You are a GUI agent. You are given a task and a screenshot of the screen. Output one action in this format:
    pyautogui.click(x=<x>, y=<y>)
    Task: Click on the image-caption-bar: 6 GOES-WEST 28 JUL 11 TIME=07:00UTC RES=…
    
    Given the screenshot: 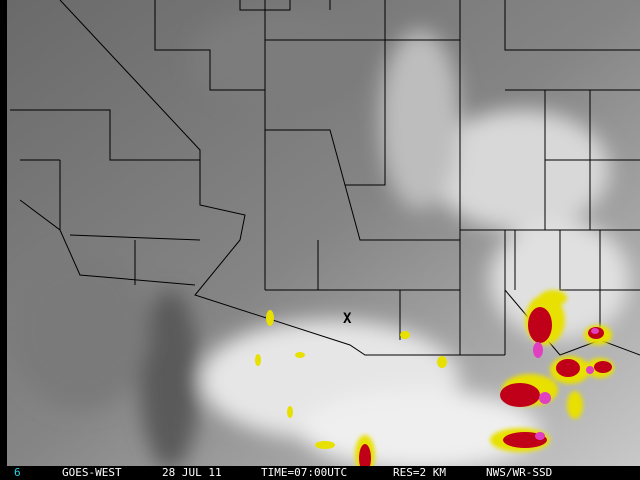 What is the action you would take?
    pyautogui.click(x=320, y=473)
    